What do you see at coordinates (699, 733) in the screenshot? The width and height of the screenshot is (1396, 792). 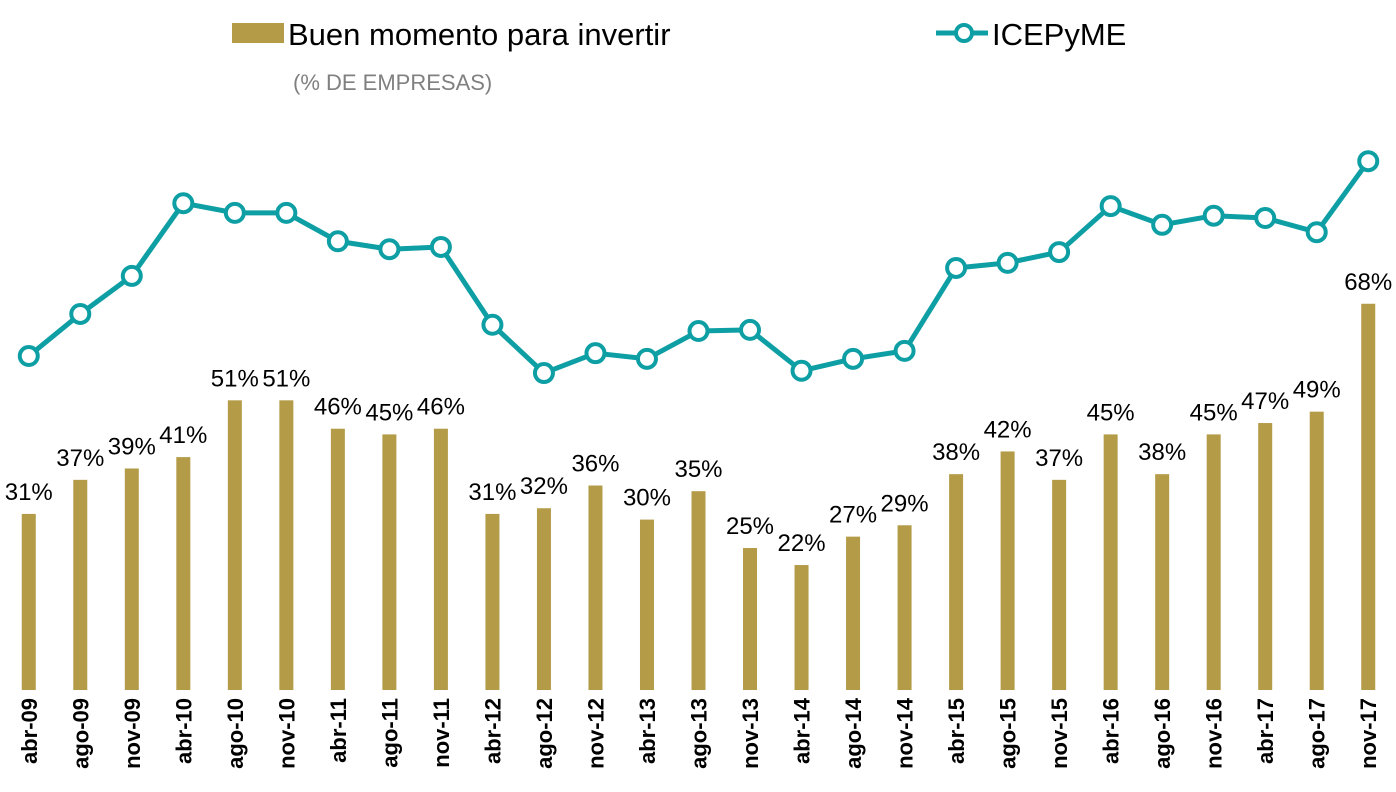 I see `x-tick-label: ago-13` at bounding box center [699, 733].